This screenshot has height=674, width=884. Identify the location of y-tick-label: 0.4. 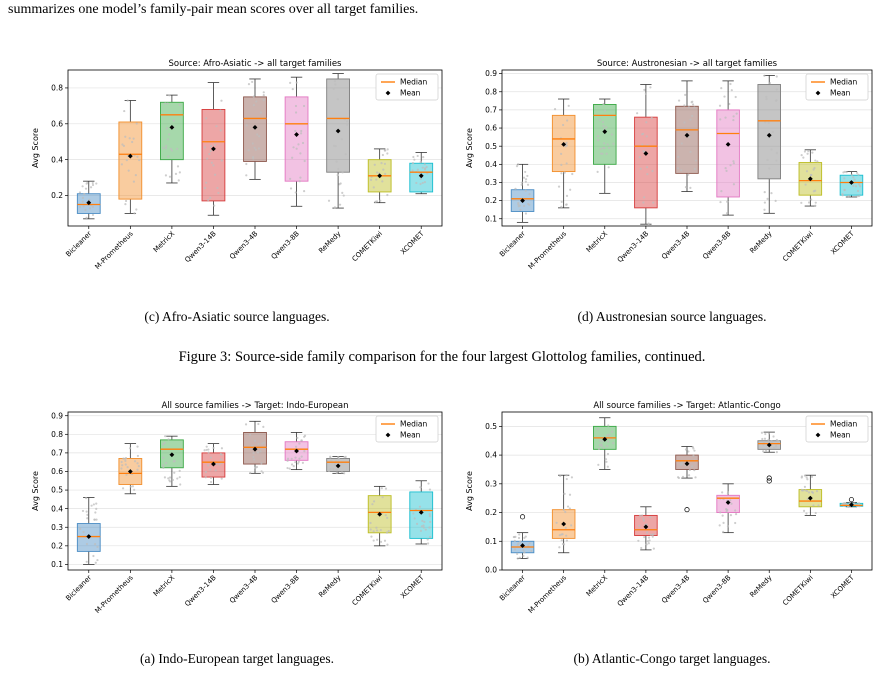
(491, 164).